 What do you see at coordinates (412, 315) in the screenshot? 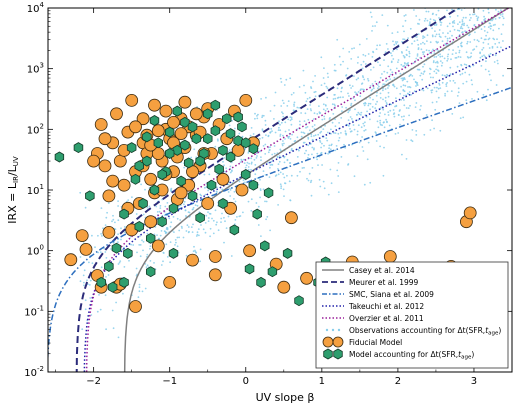
I see `legend-box` at bounding box center [412, 315].